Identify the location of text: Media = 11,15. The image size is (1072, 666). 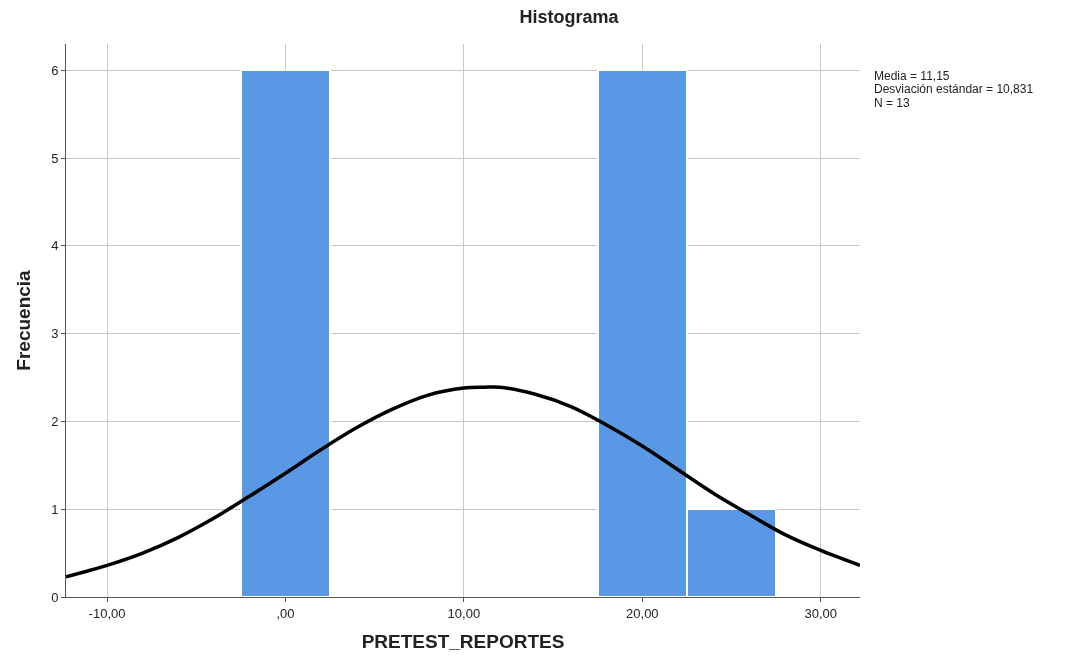
(912, 76).